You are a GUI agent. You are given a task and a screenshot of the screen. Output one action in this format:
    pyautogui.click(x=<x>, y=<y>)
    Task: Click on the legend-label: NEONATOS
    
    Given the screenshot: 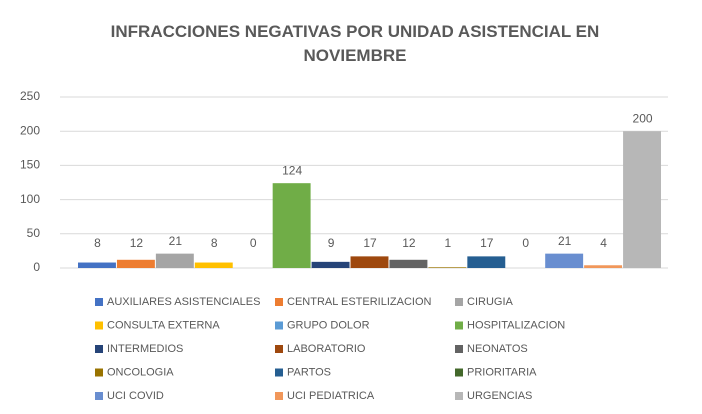 What is the action you would take?
    pyautogui.click(x=497, y=349)
    